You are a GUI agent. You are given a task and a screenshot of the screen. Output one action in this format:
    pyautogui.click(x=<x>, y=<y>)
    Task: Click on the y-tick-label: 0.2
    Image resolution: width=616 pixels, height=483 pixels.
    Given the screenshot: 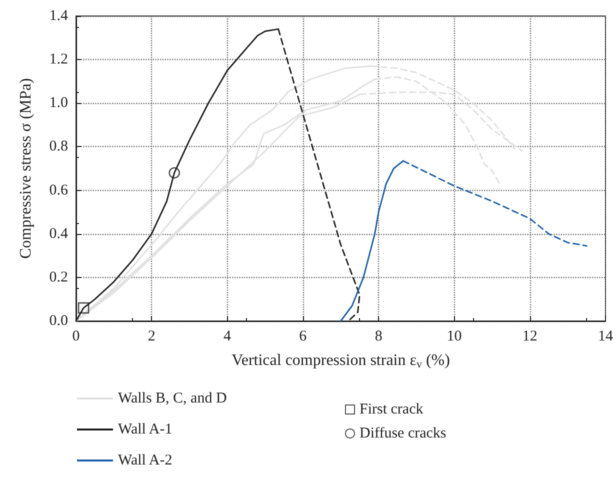 What is the action you would take?
    pyautogui.click(x=58, y=277)
    